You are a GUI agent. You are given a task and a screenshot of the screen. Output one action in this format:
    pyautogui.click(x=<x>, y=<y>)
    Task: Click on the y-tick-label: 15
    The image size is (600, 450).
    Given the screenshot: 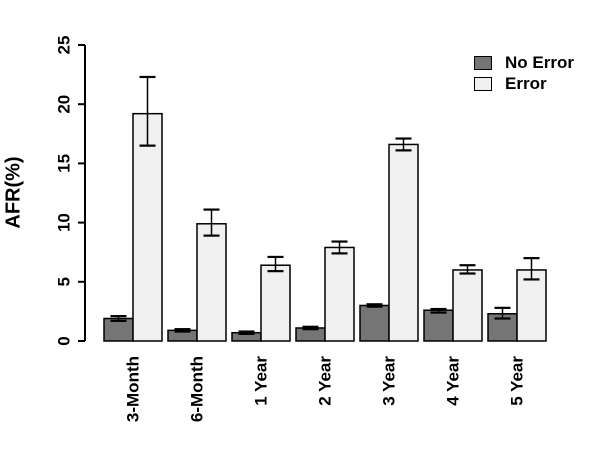 What is the action you would take?
    pyautogui.click(x=64, y=163)
    